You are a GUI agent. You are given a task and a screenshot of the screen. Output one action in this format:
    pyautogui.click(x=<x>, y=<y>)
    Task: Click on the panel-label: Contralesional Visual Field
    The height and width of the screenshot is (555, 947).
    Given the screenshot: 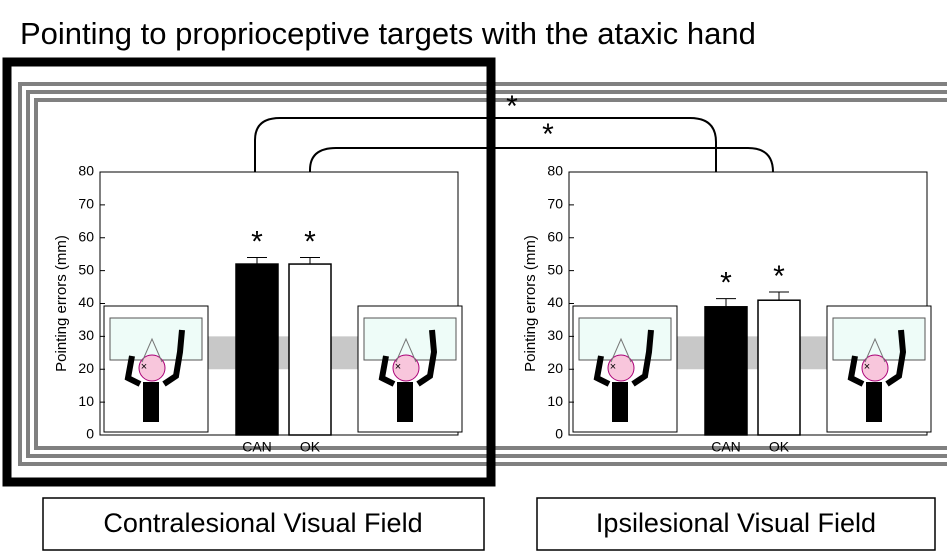 What is the action you would take?
    pyautogui.click(x=262, y=523)
    